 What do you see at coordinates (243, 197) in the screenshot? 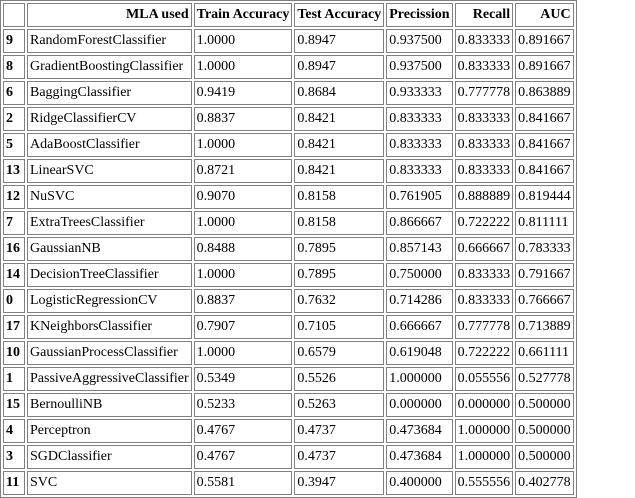
I see `train-accuracy-cell: 0.9070` at bounding box center [243, 197].